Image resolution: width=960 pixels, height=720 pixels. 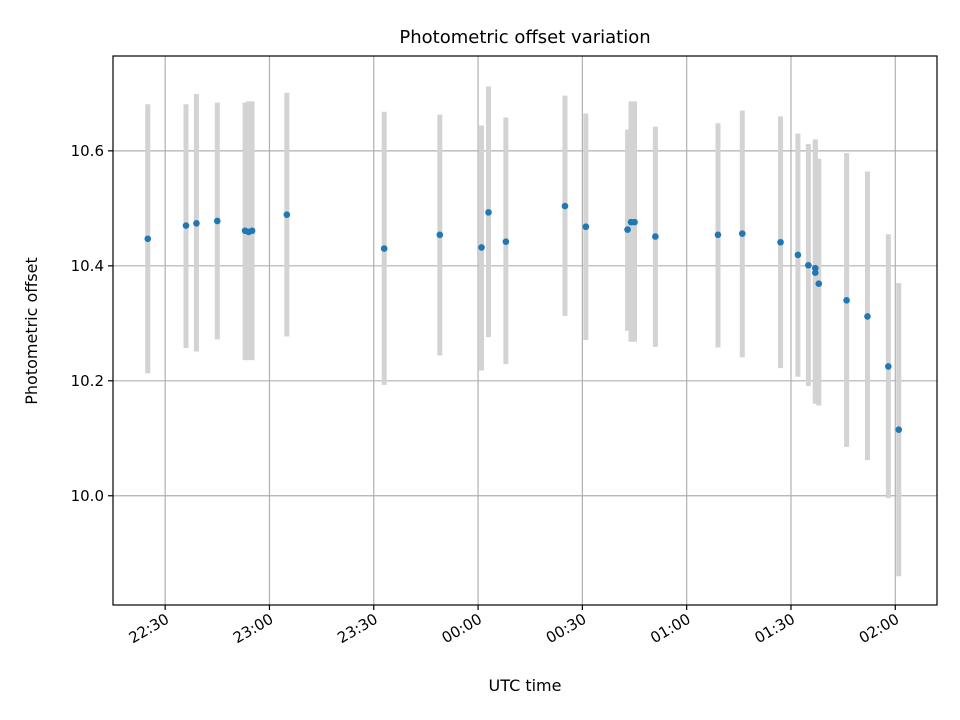 I want to click on y-tick-label: 10.2, so click(x=87, y=381).